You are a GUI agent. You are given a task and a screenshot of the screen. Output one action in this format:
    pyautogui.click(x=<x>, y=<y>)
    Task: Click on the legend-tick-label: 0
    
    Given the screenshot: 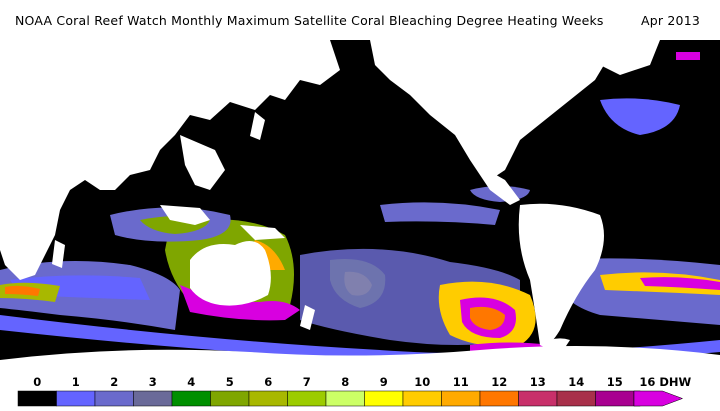 What is the action you would take?
    pyautogui.click(x=37, y=382)
    